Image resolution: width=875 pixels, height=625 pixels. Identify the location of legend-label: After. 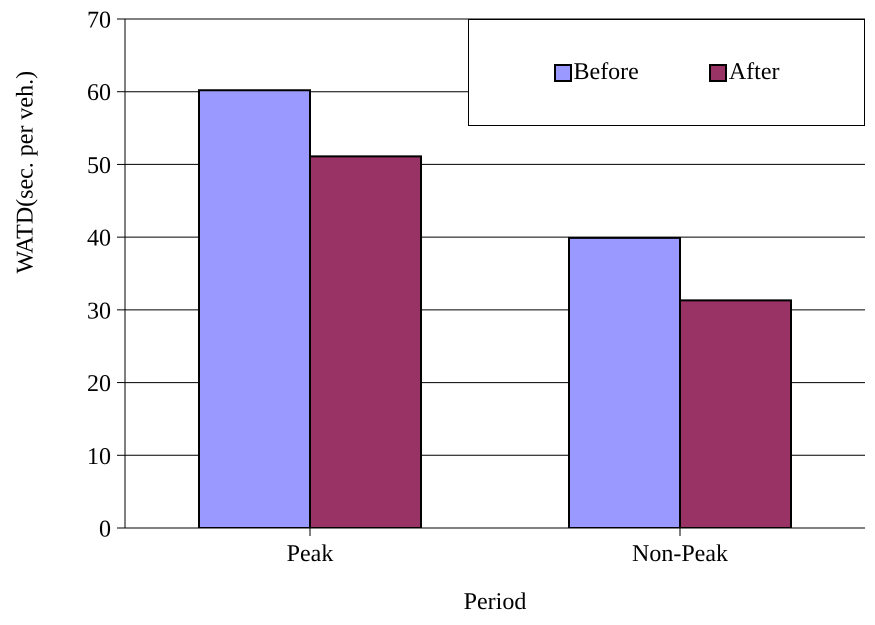
(754, 72).